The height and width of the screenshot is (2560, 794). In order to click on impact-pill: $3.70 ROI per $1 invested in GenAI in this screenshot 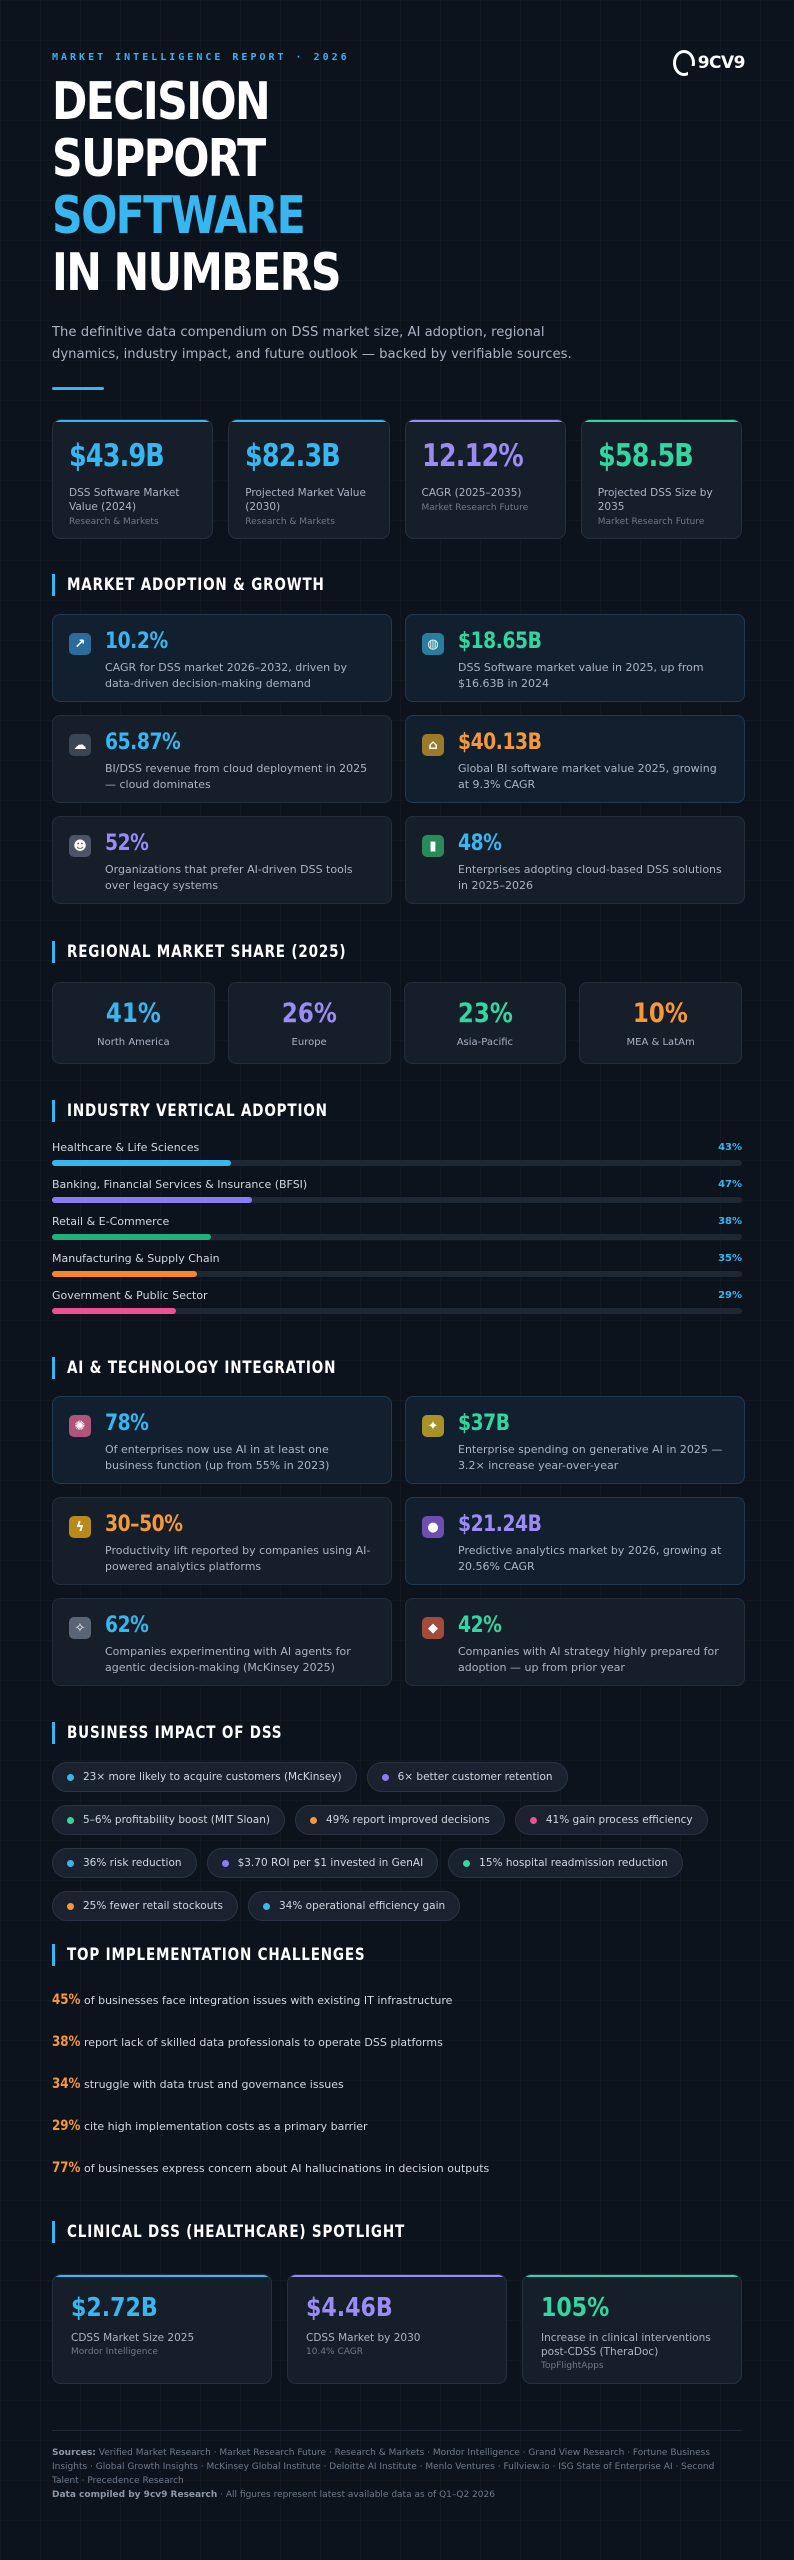, I will do `click(322, 1863)`.